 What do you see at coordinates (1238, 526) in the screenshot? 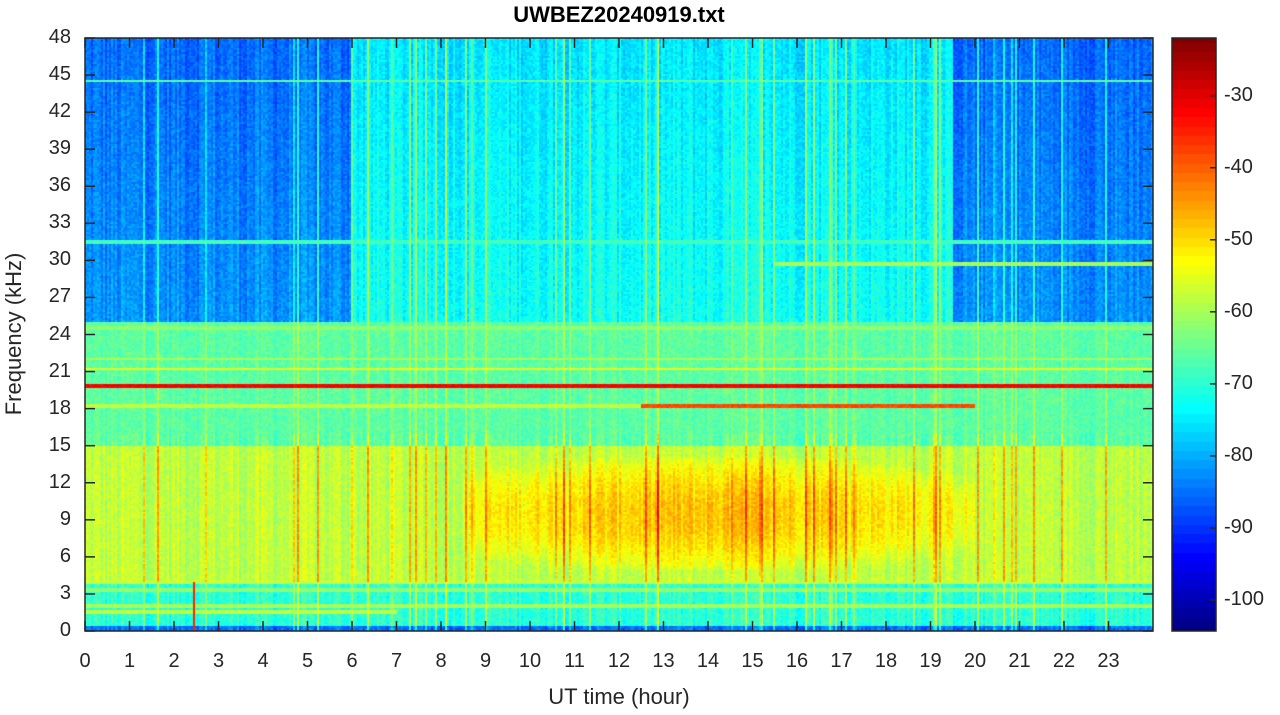
I see `colorbar-tick-label: -90` at bounding box center [1238, 526].